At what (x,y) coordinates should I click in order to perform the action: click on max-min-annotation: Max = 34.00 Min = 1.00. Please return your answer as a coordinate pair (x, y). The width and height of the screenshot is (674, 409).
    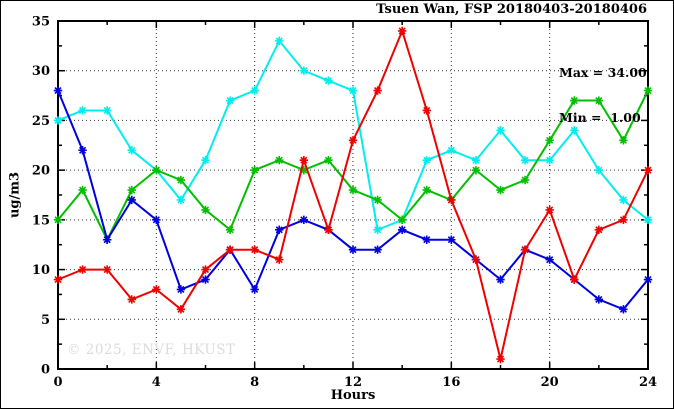
    Looking at the image, I should click on (603, 95).